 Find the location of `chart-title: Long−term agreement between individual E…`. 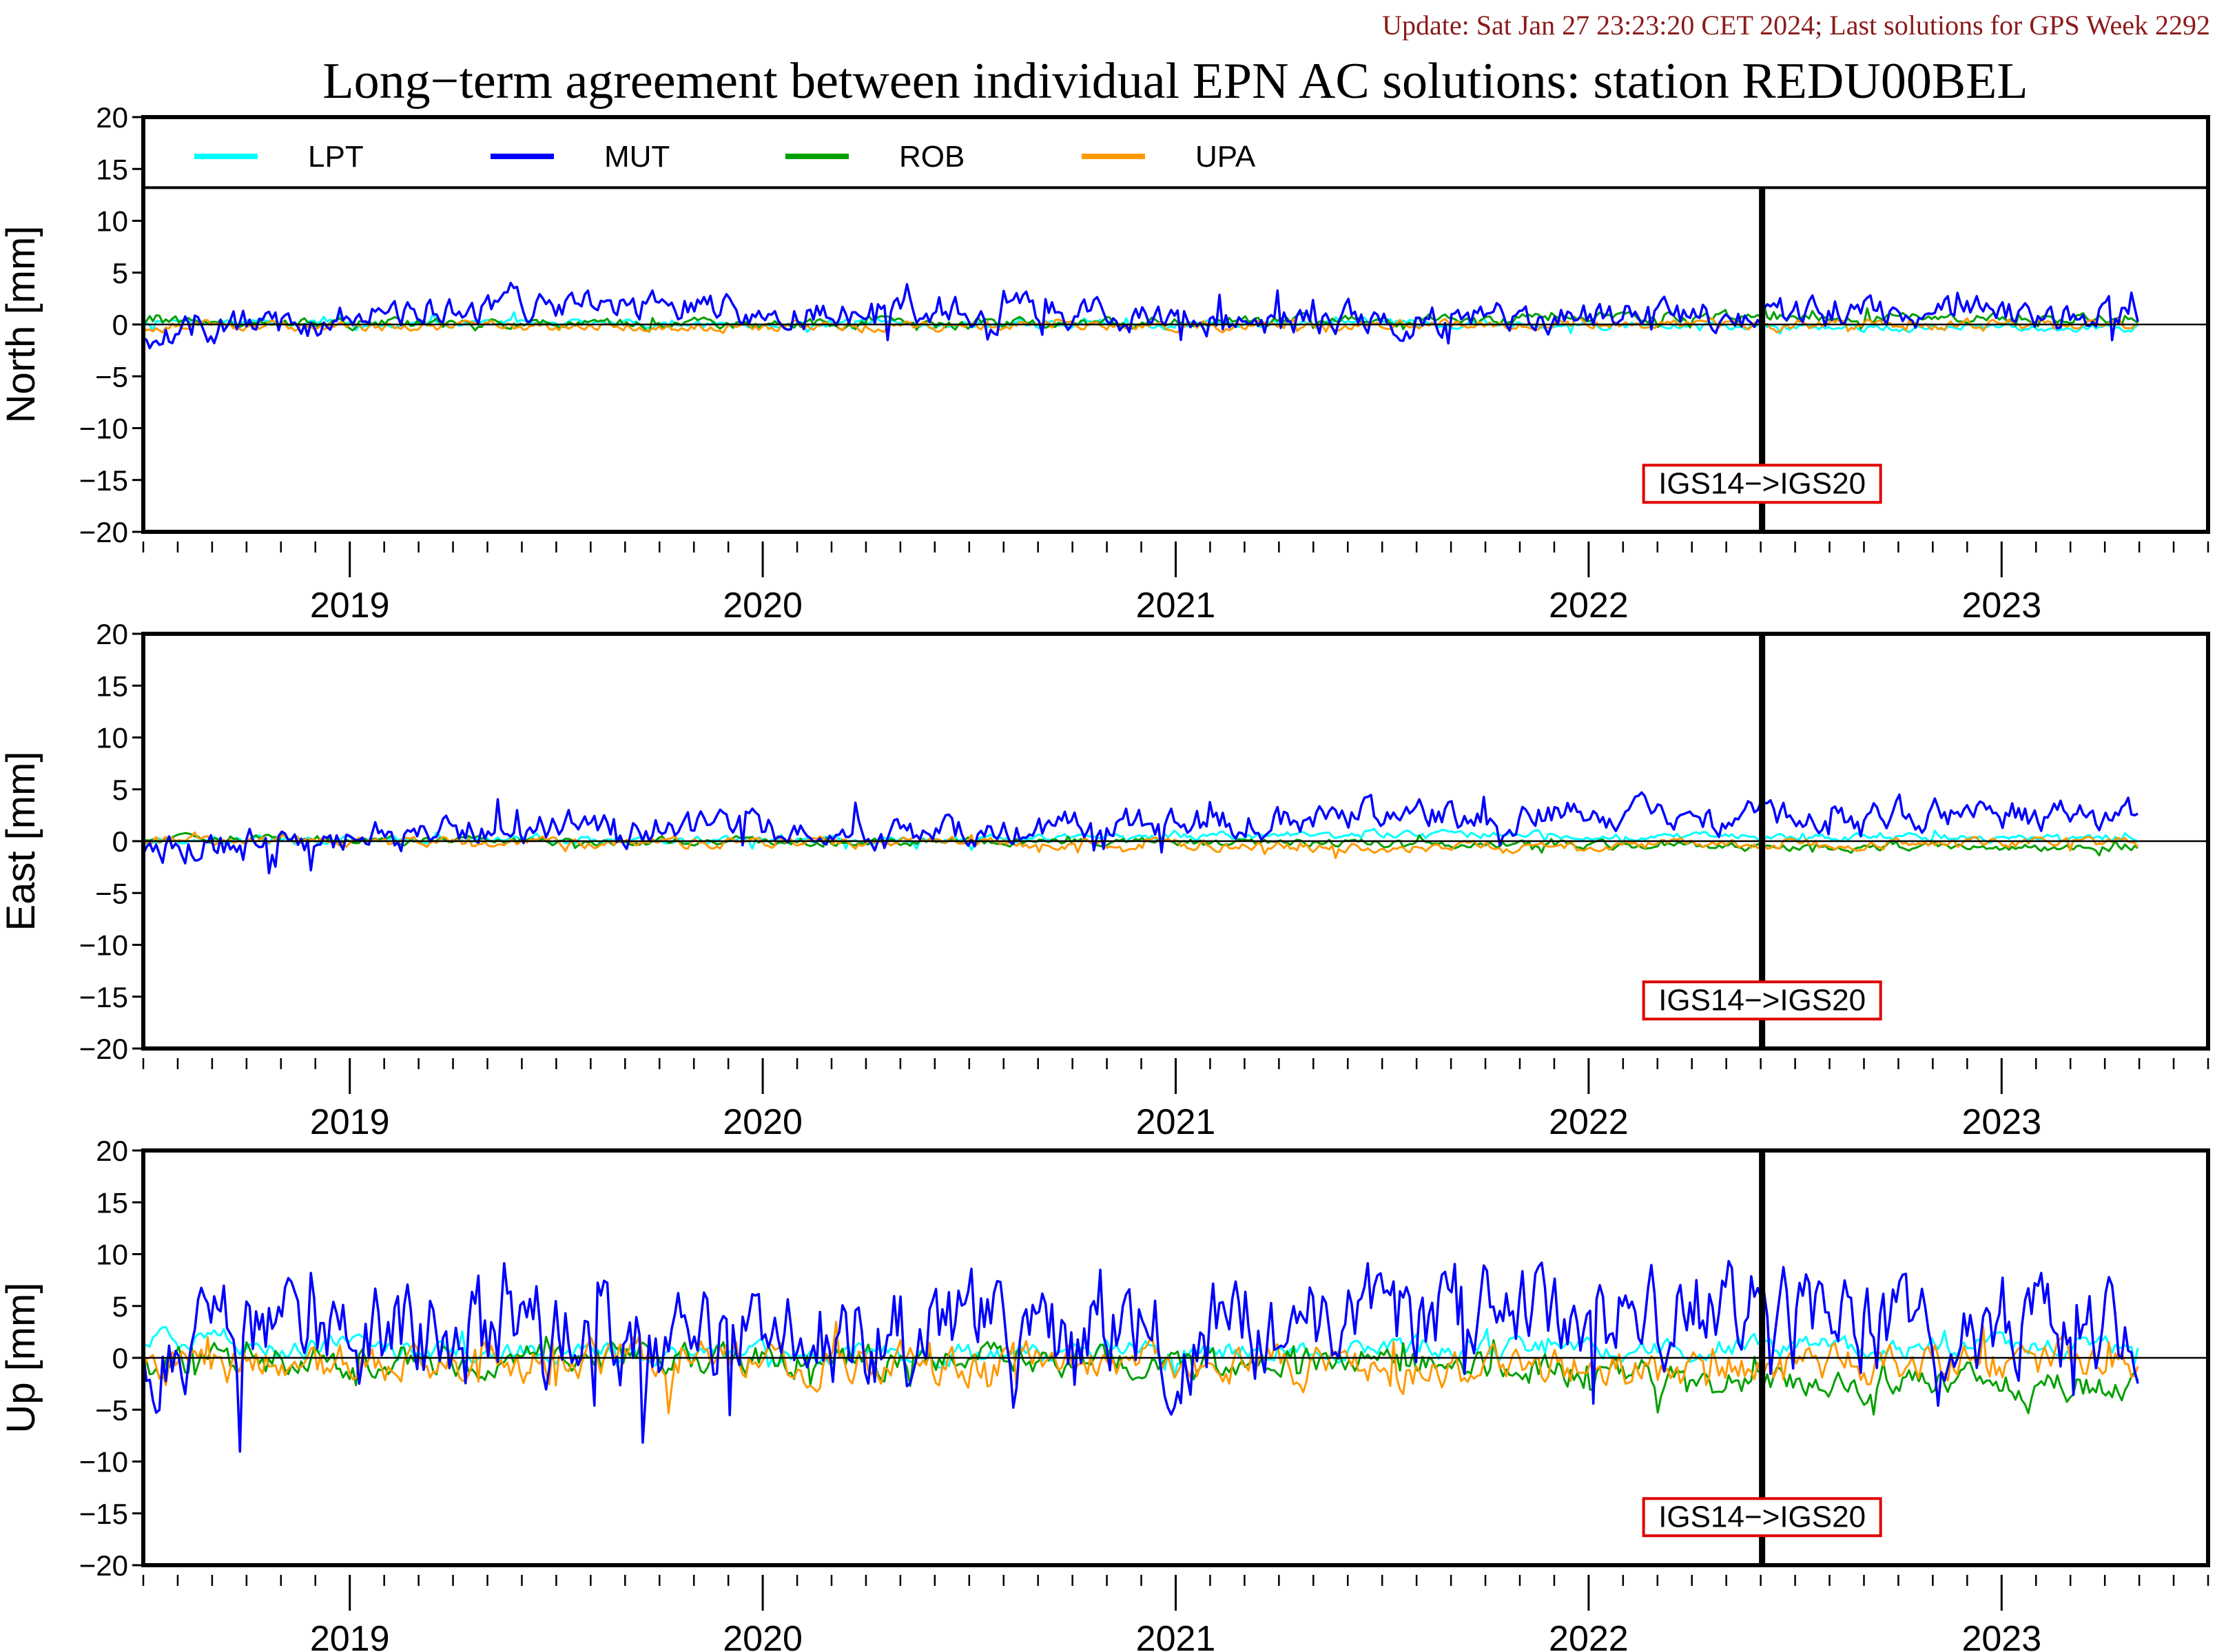

chart-title: Long−term agreement between individual E… is located at coordinates (1175, 81).